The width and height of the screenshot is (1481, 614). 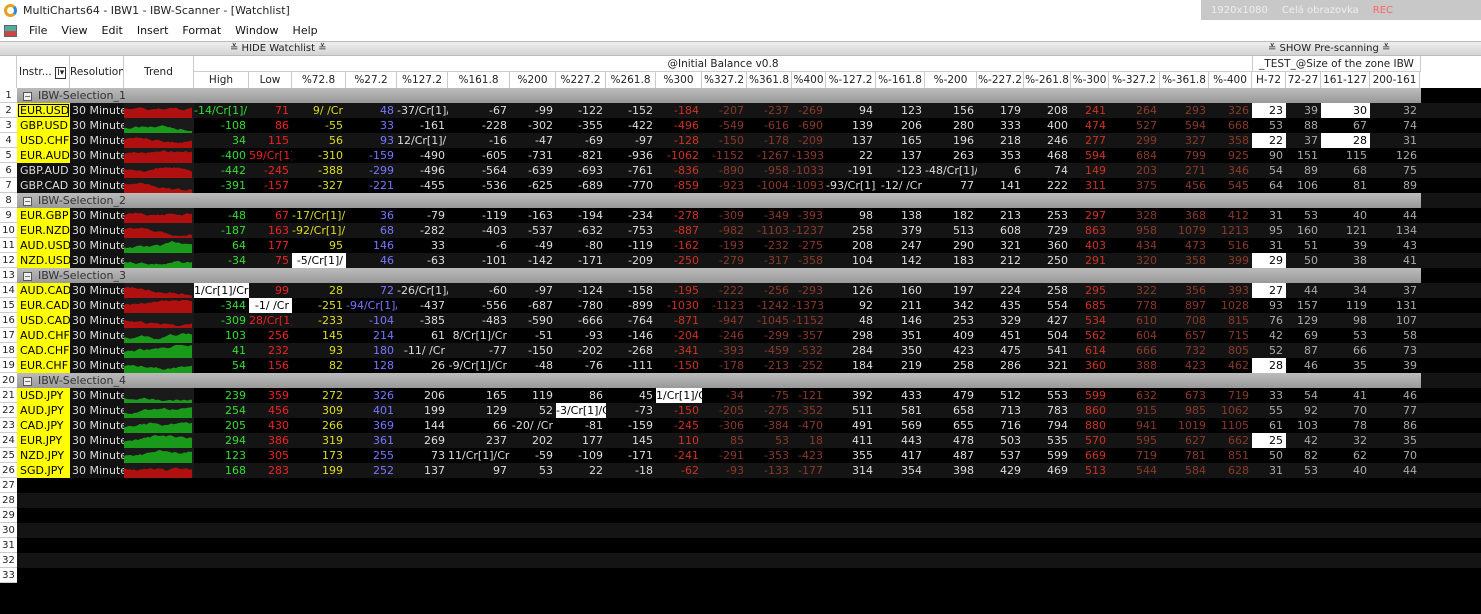 I want to click on value-cell: 6, so click(x=1017, y=170).